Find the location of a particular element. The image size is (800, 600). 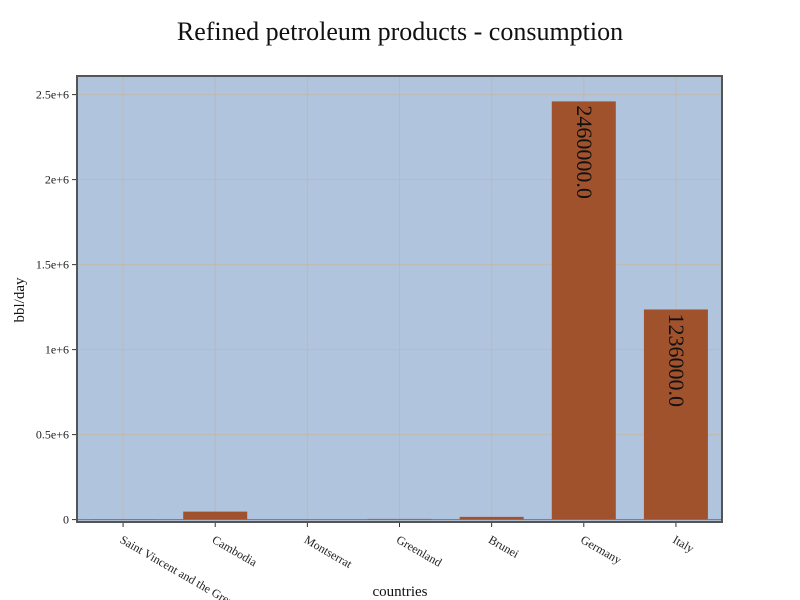

y-tick-label: 0.5e+6 is located at coordinates (52, 435).